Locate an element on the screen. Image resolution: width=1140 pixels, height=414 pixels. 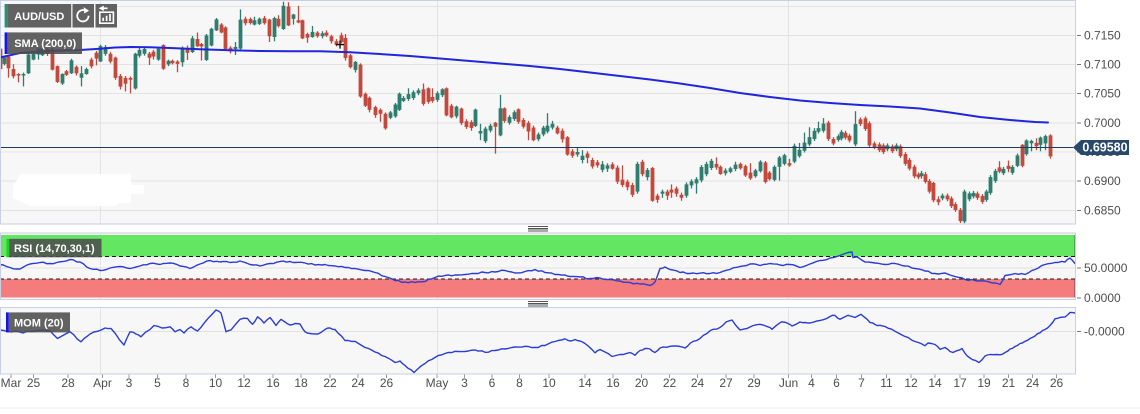
svg-text: 20 is located at coordinates (642, 383).